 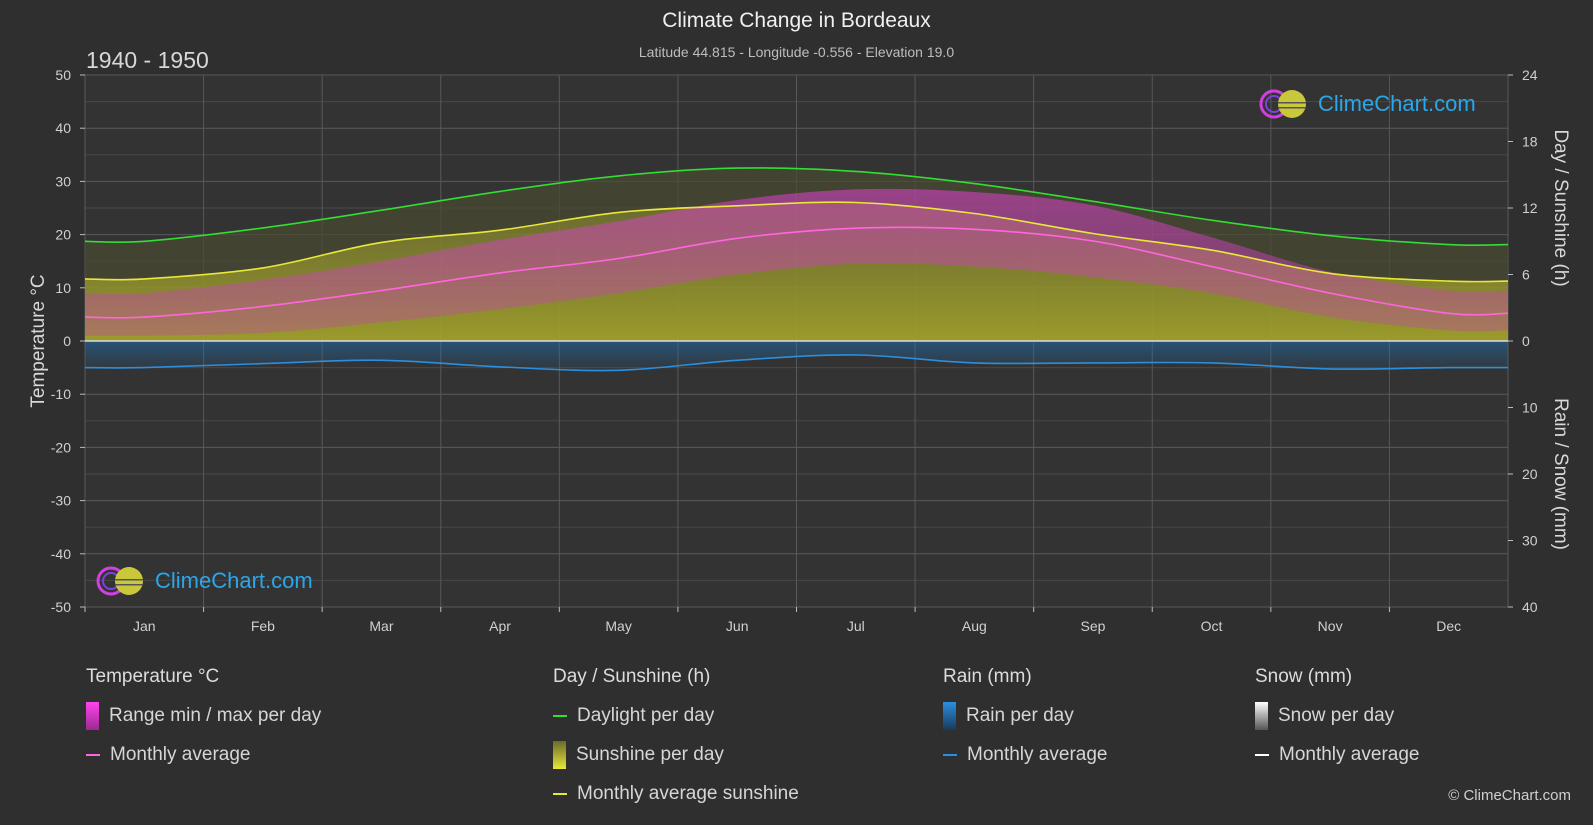 I want to click on legend-label: Monthly average sunshine, so click(x=688, y=793).